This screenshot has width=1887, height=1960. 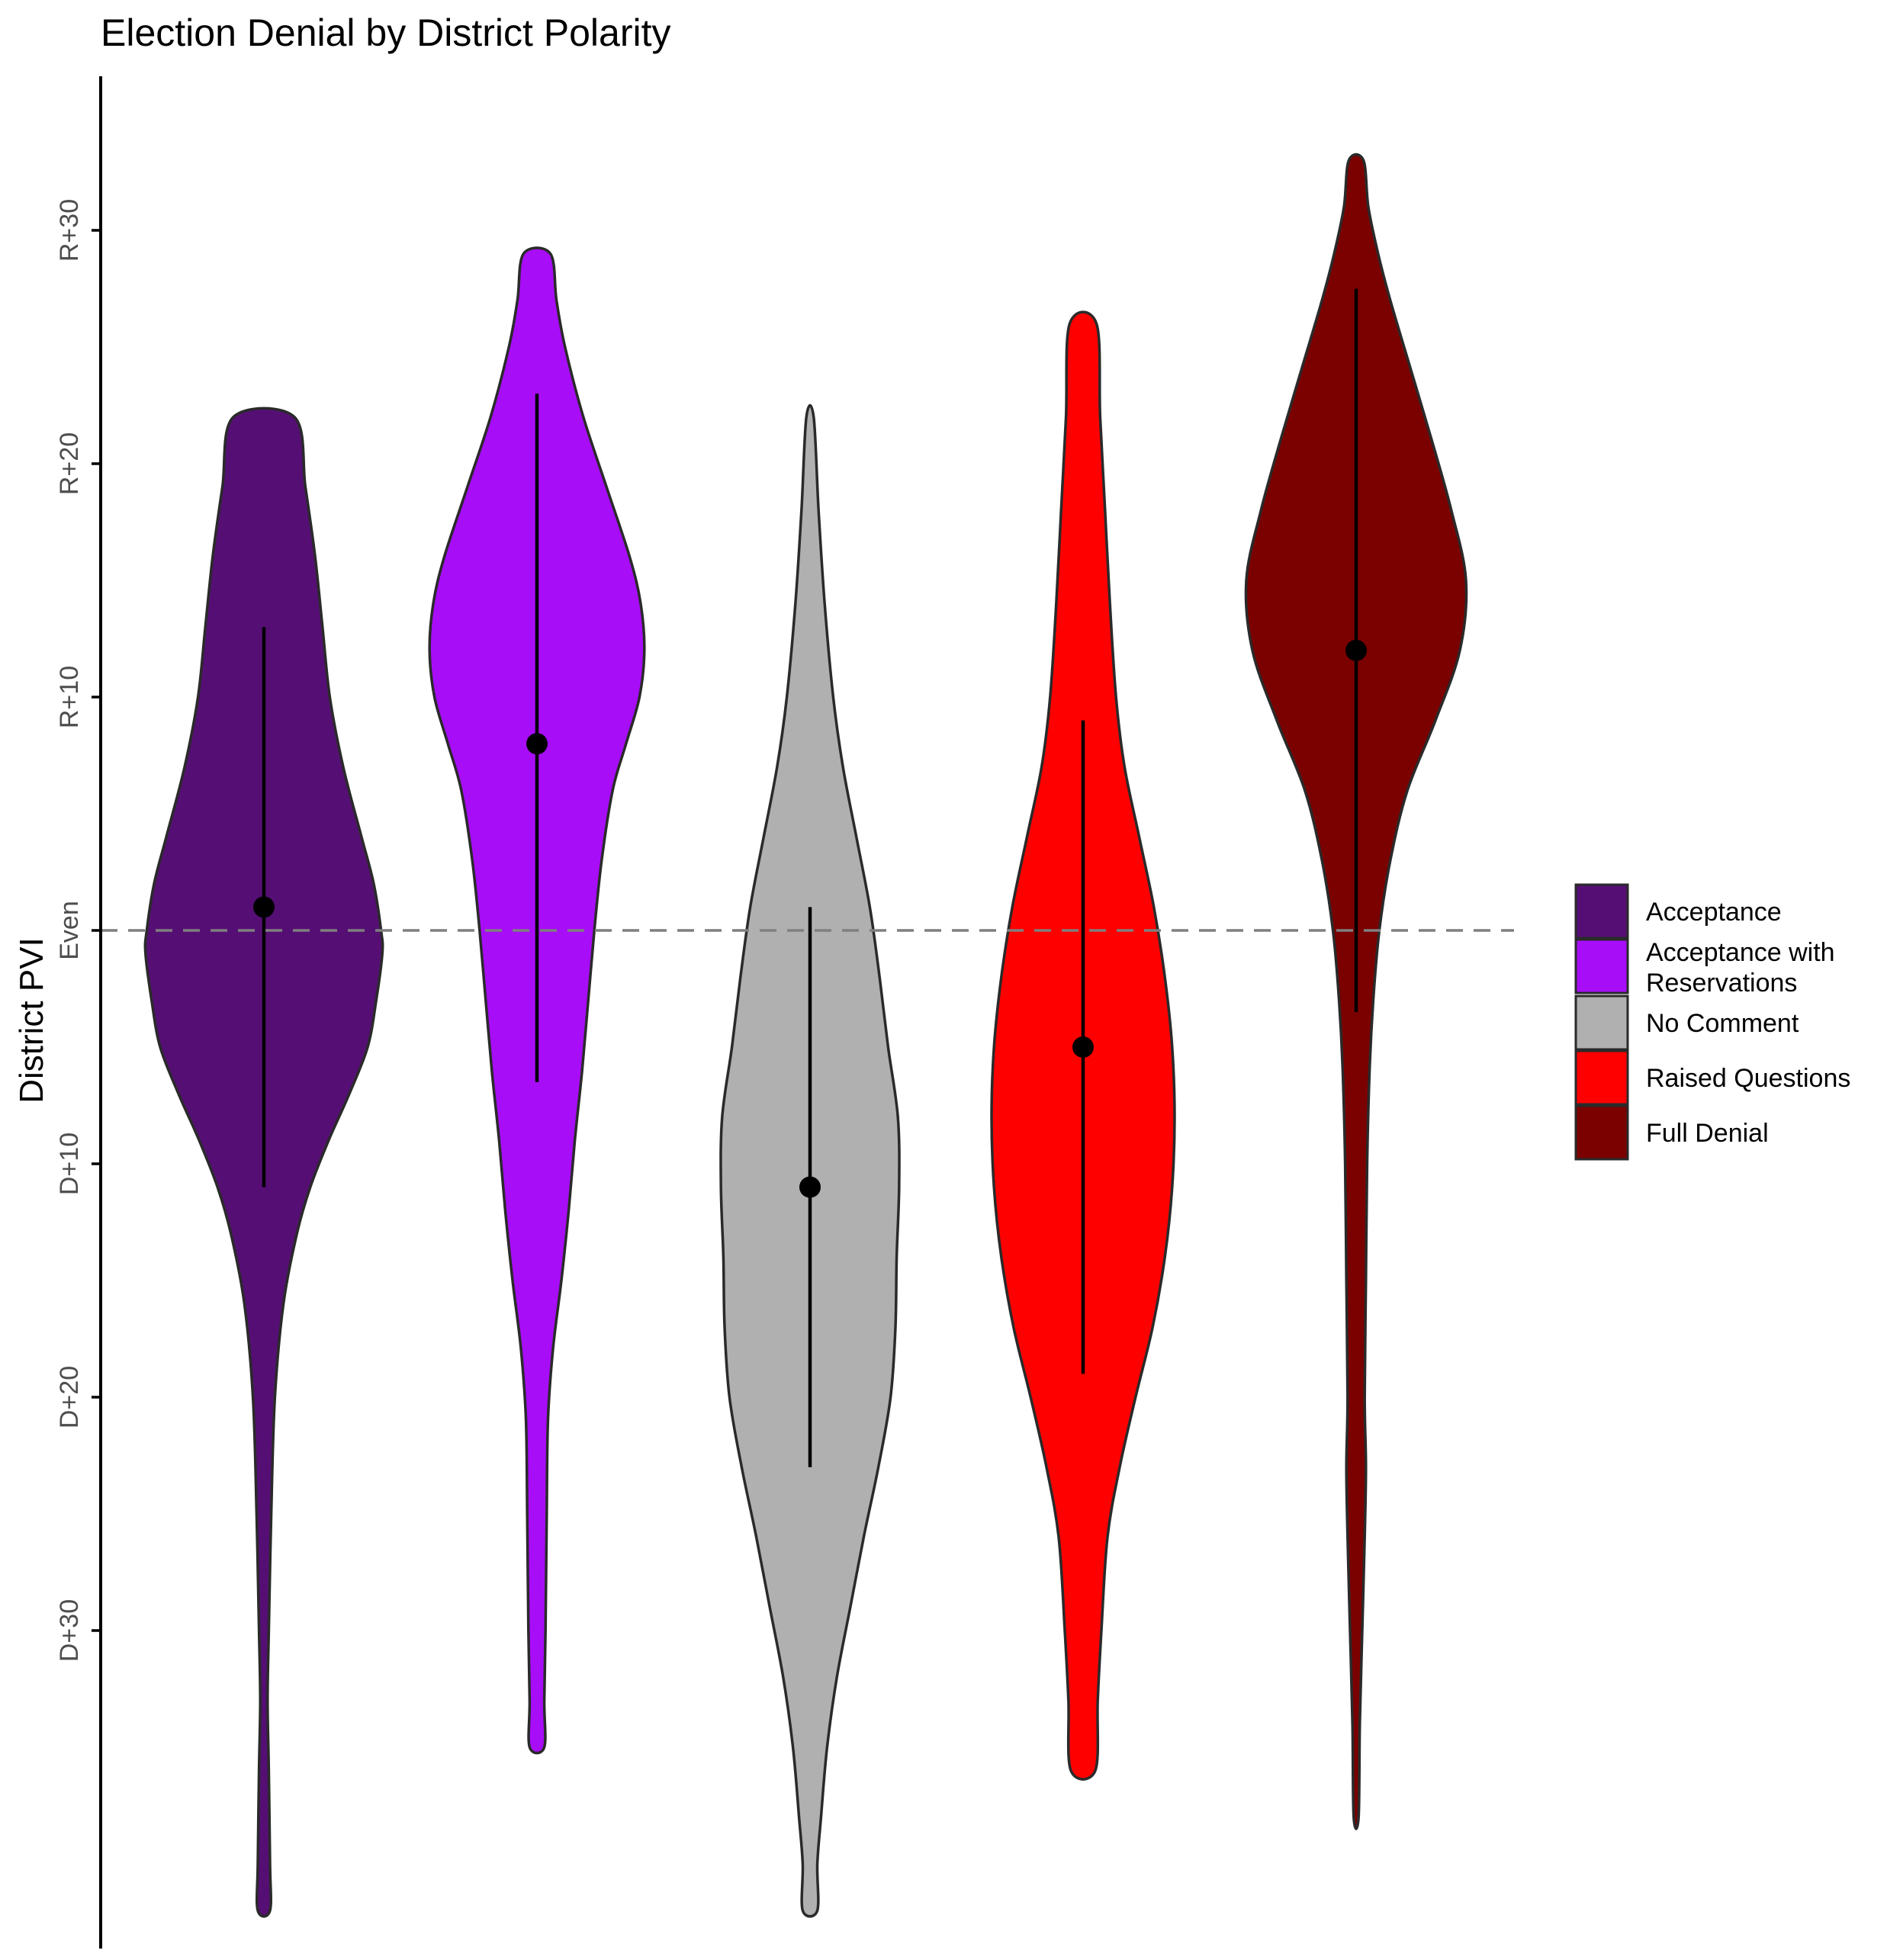 I want to click on legend-label: Raised Questions, so click(x=1748, y=1078).